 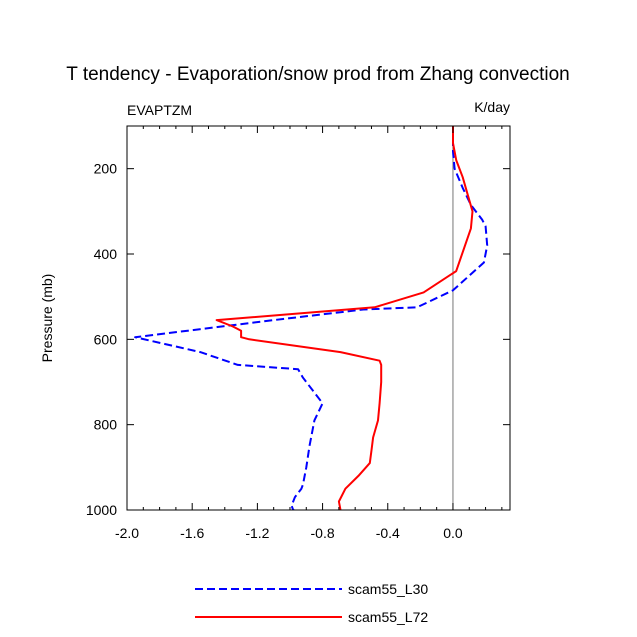 I want to click on legend: scam55_L30 scam55_L72, so click(x=311, y=603).